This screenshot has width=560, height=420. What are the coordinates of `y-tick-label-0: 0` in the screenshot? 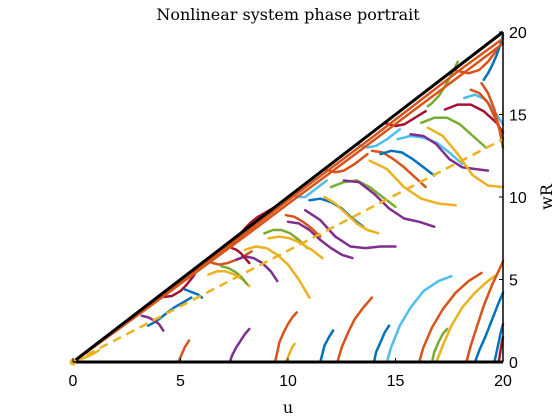 It's located at (513, 363).